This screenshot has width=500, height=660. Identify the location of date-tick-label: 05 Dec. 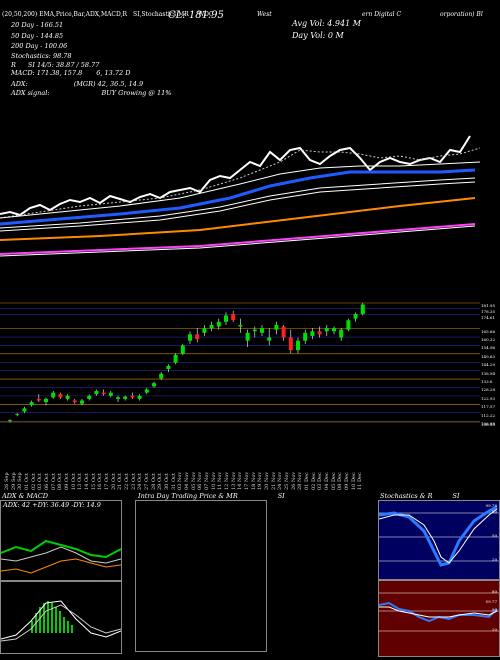
(333, 481).